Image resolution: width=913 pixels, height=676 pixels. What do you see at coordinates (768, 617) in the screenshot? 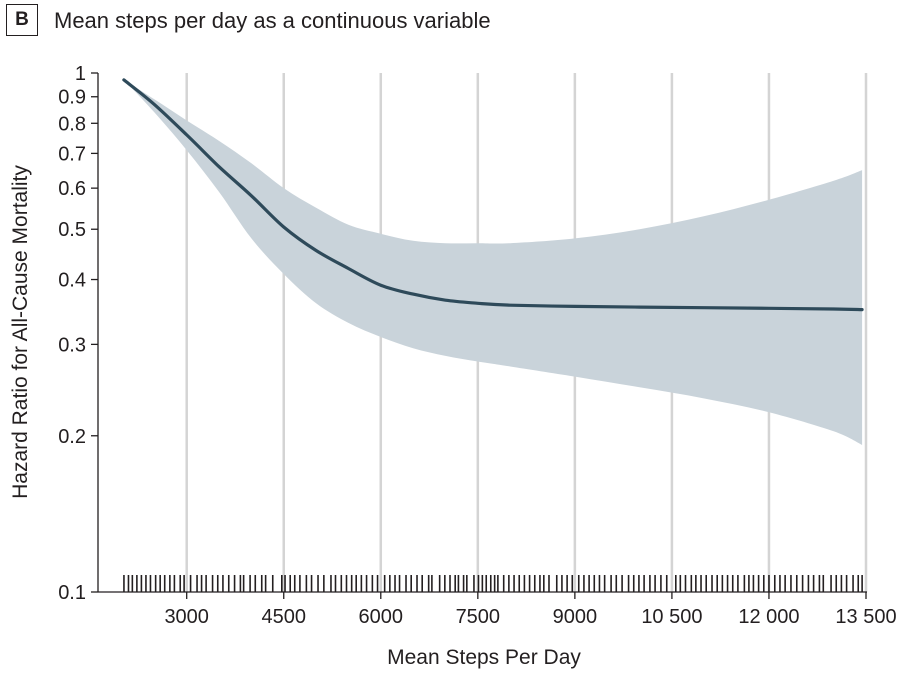
I see `x-tick-label: 12 000` at bounding box center [768, 617].